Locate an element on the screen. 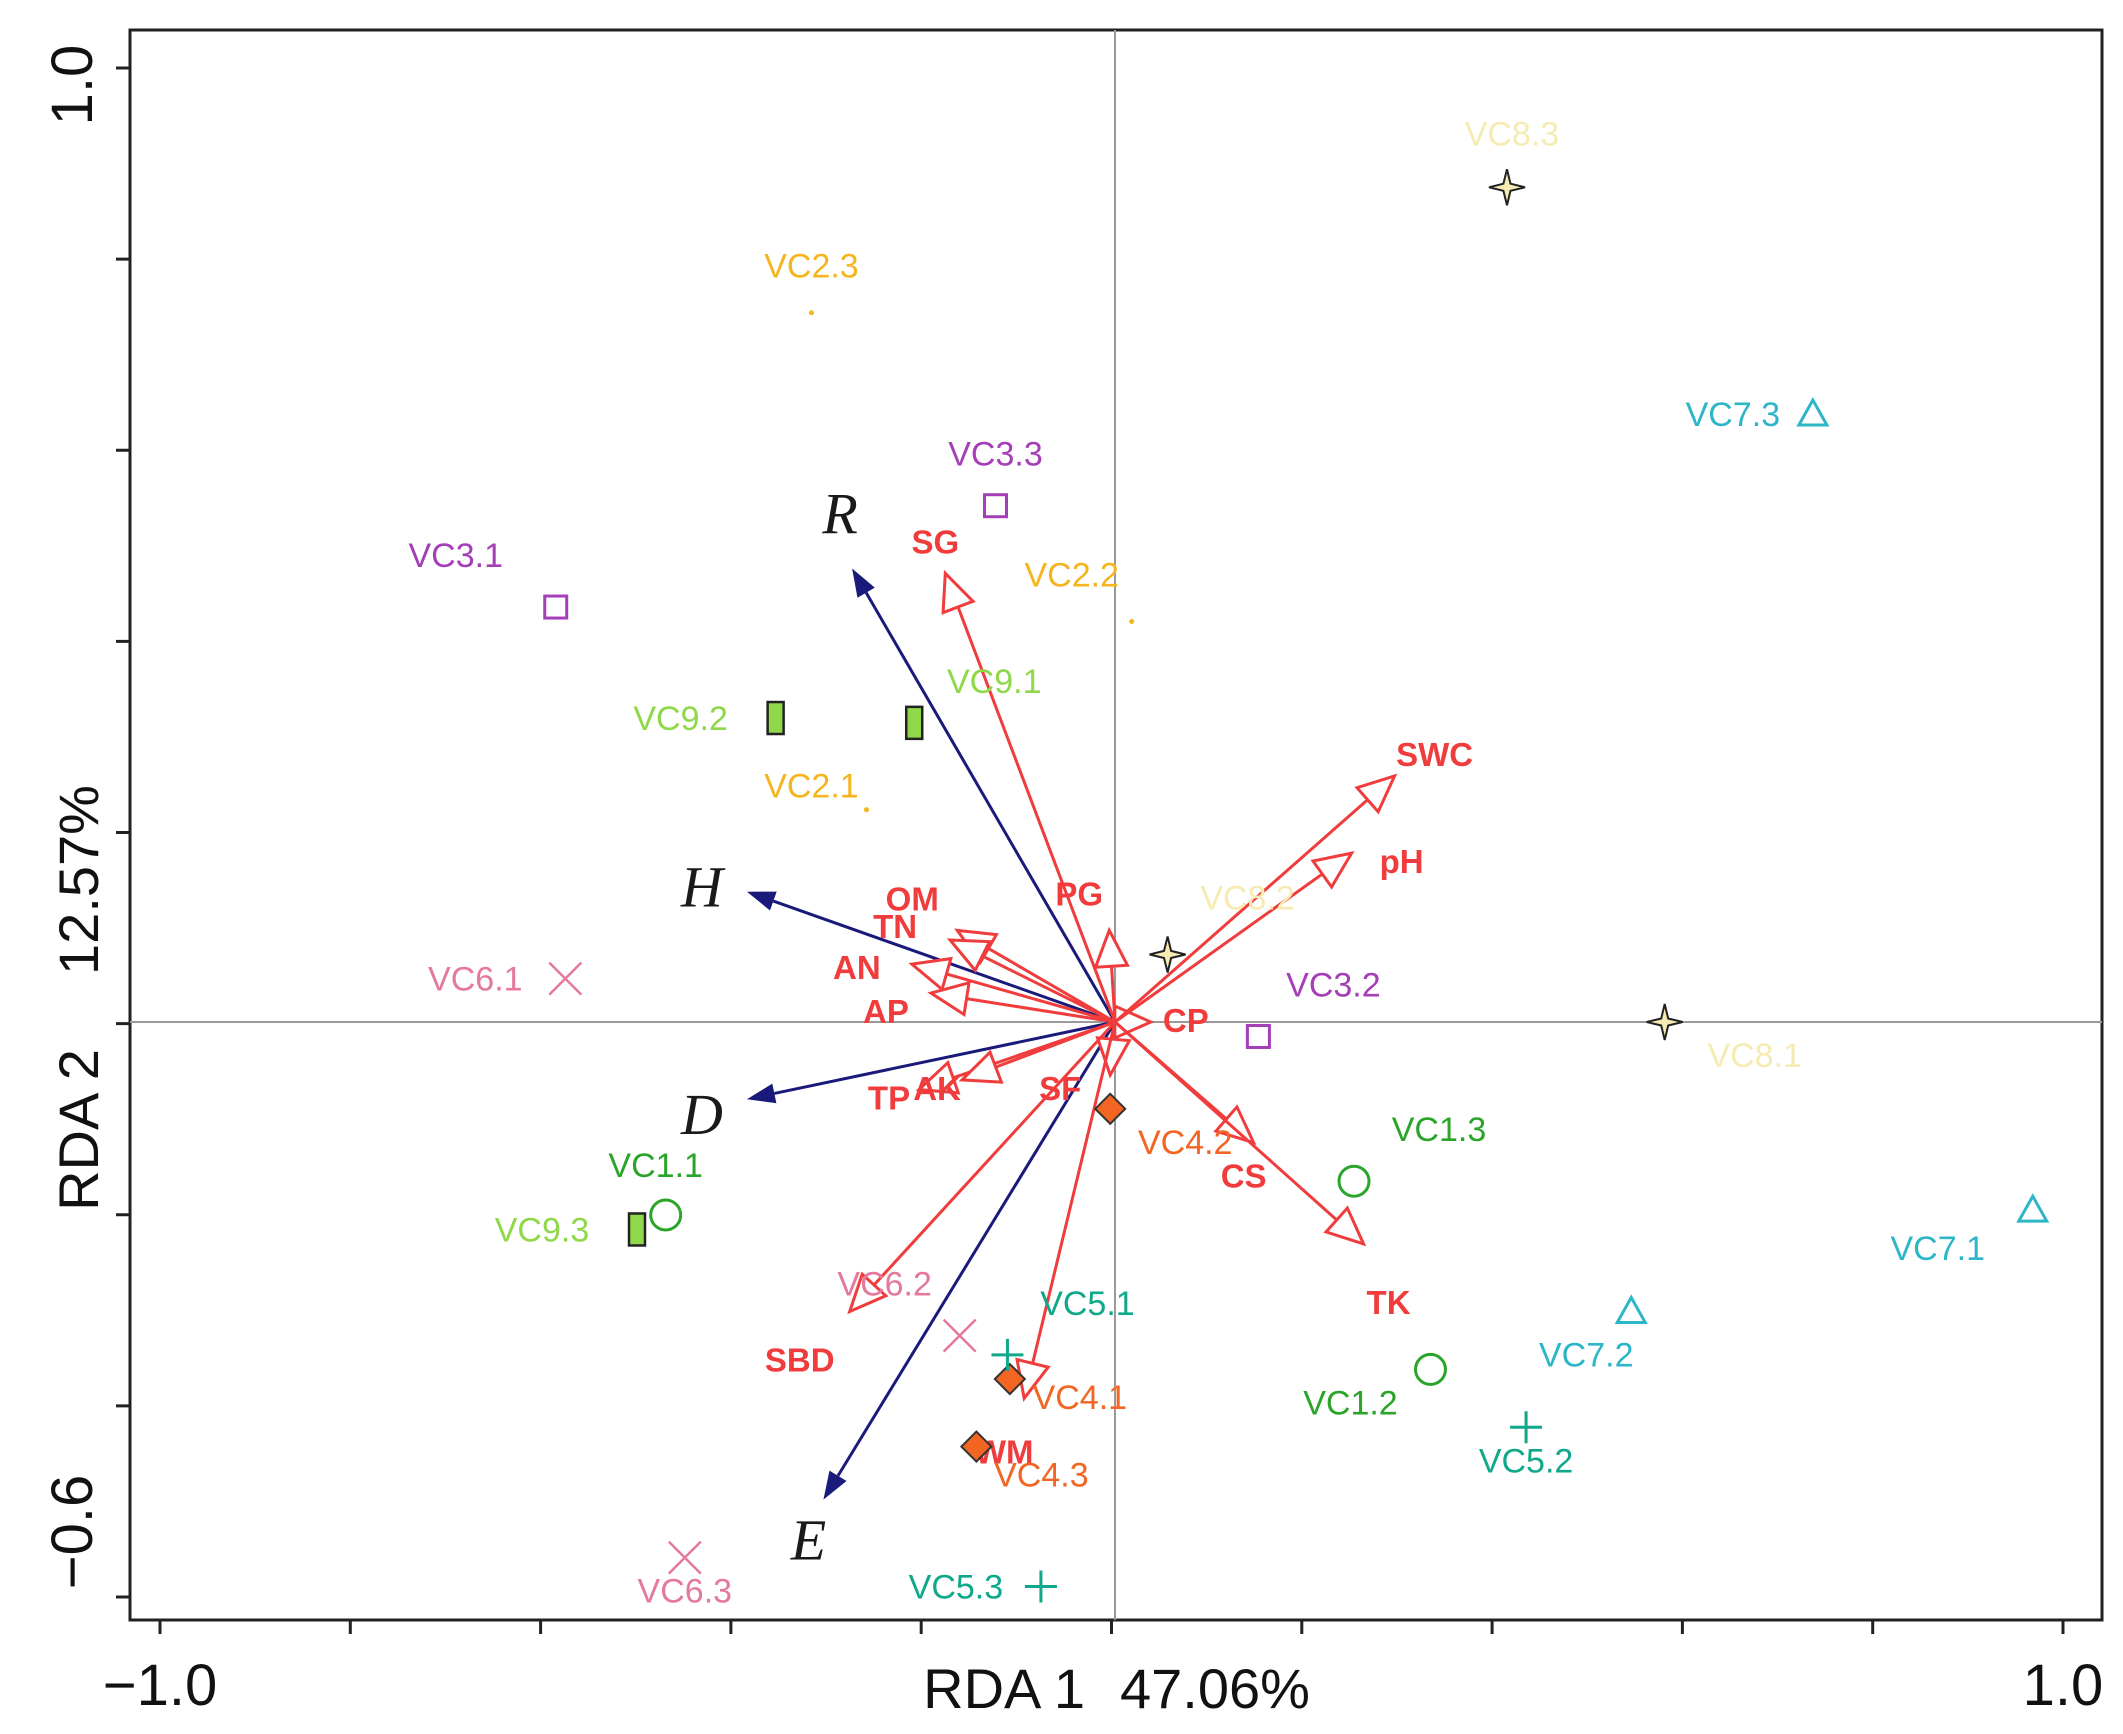 Image resolution: width=2123 pixels, height=1734 pixels. sample-label-VC1.3: VC1.3 is located at coordinates (1439, 1130).